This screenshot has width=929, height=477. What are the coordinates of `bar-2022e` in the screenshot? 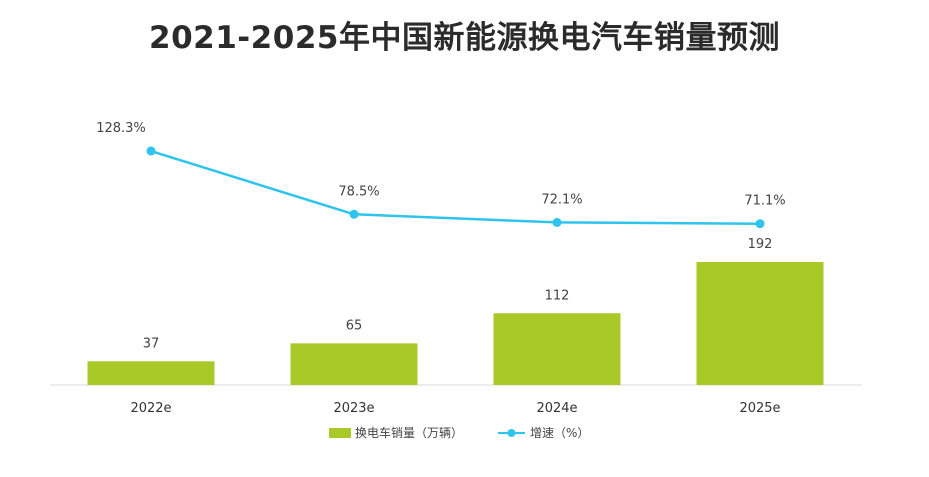 It's located at (151, 373).